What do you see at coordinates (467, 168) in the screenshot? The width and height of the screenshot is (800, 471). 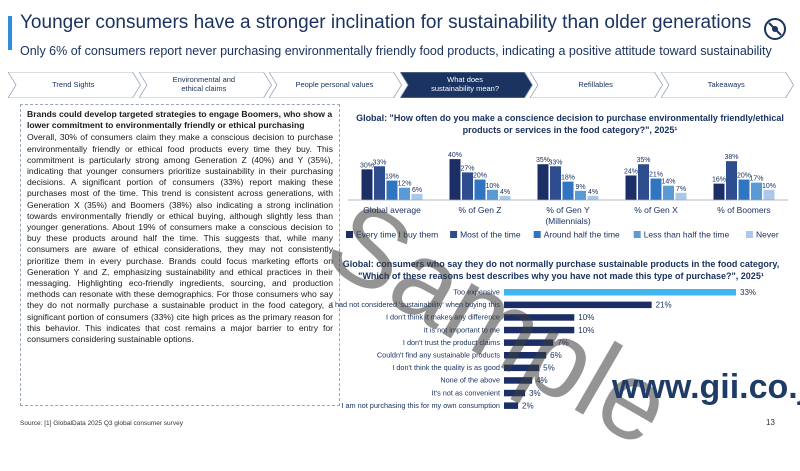 I see `bar-value-label: 27%` at bounding box center [467, 168].